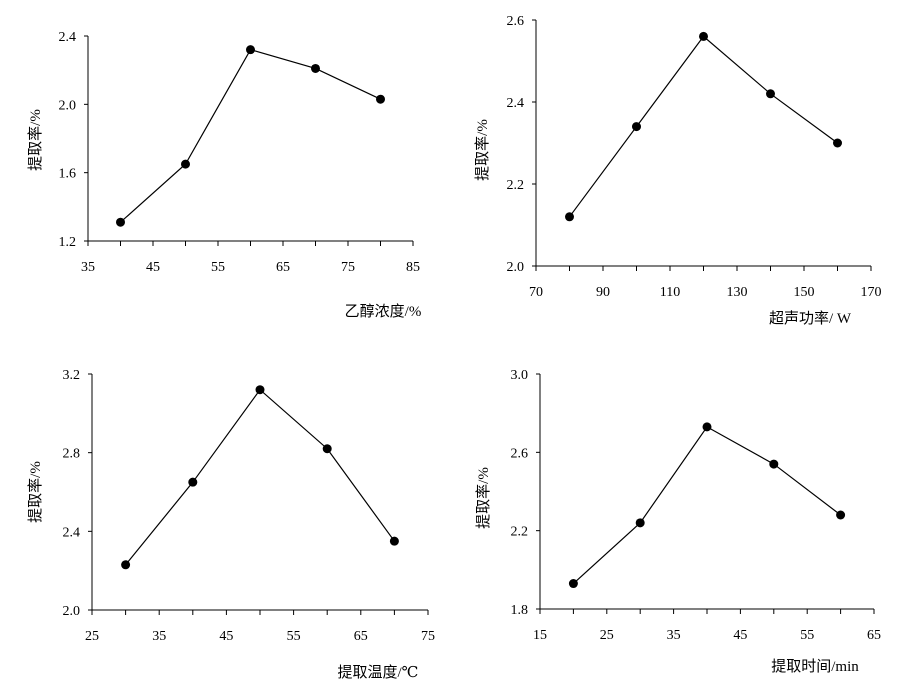 This screenshot has width=906, height=698. I want to click on x-tick-label: 170, so click(871, 292).